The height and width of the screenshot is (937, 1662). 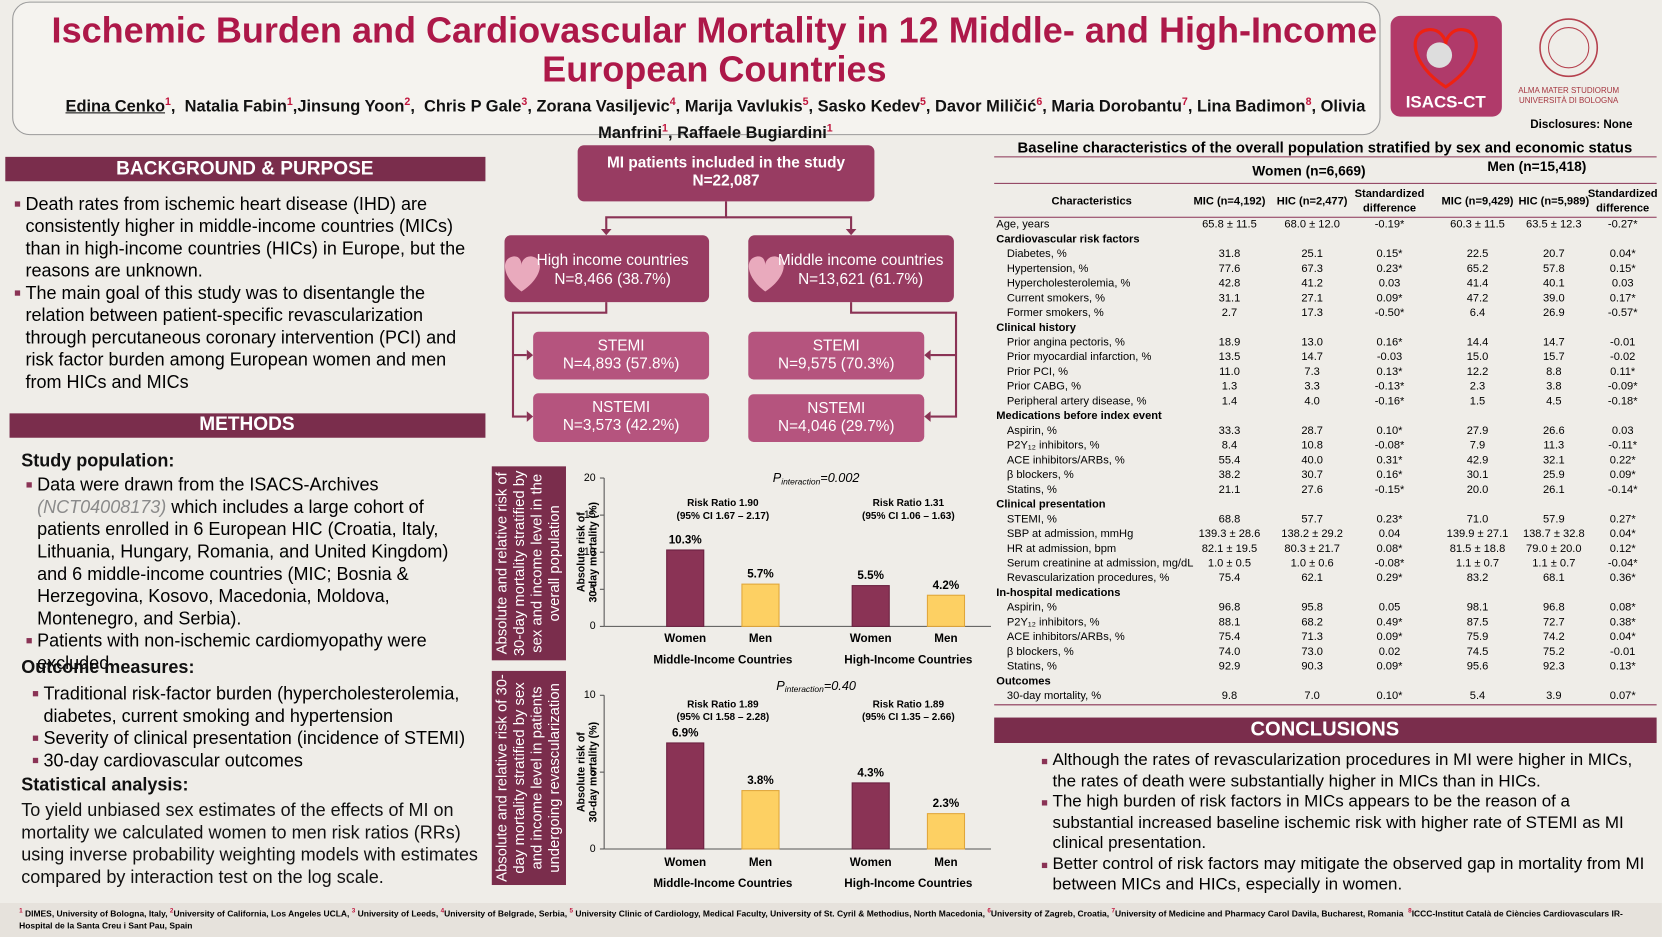 I want to click on table-cell: -0.16*, so click(x=1390, y=401).